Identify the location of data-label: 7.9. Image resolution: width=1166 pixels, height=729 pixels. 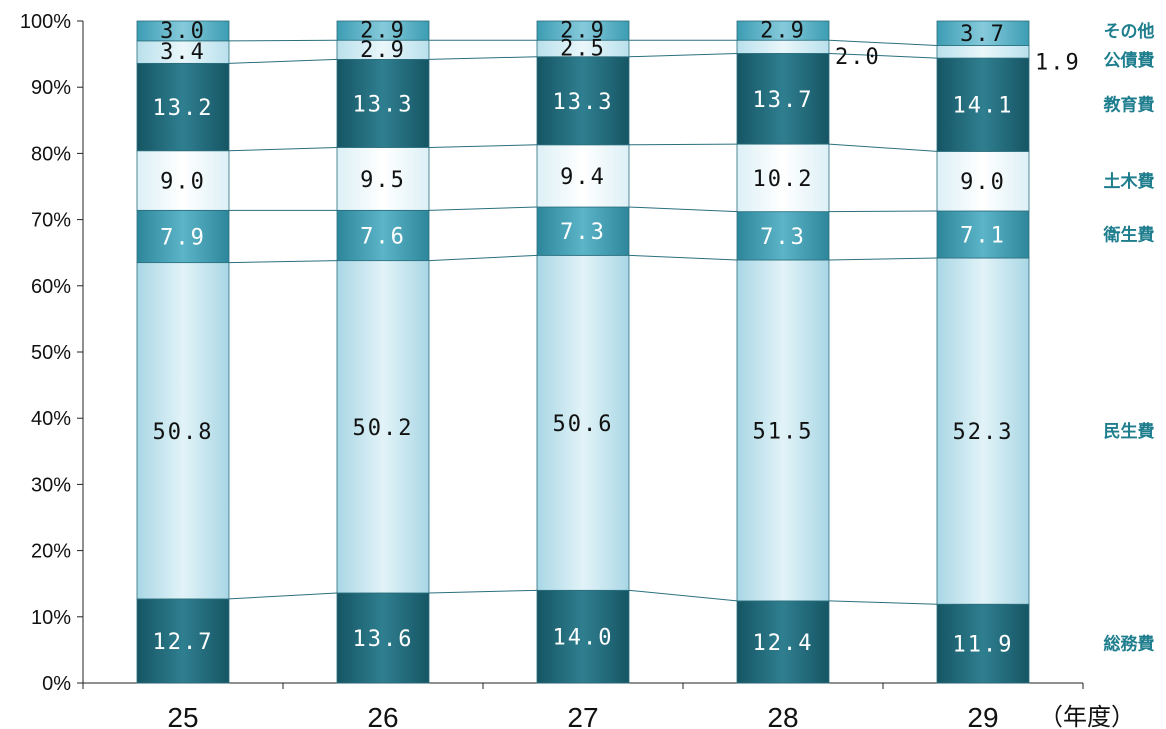
(183, 237).